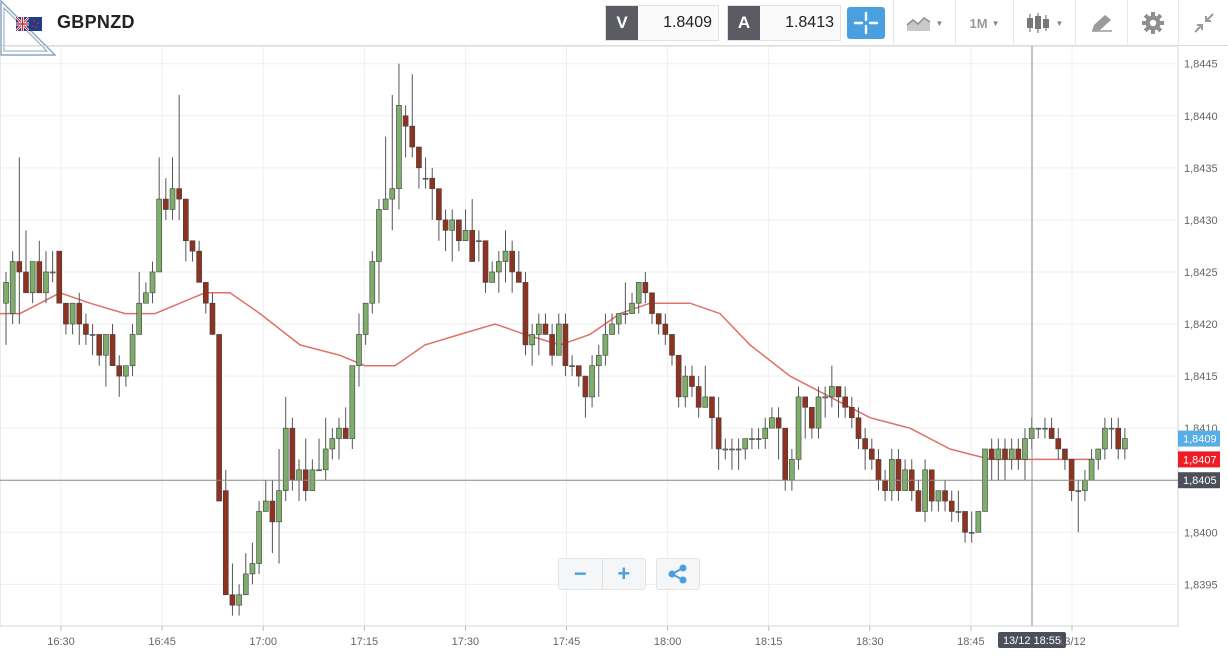 The image size is (1228, 657). I want to click on y-tick-label: 1,8415, so click(1201, 377).